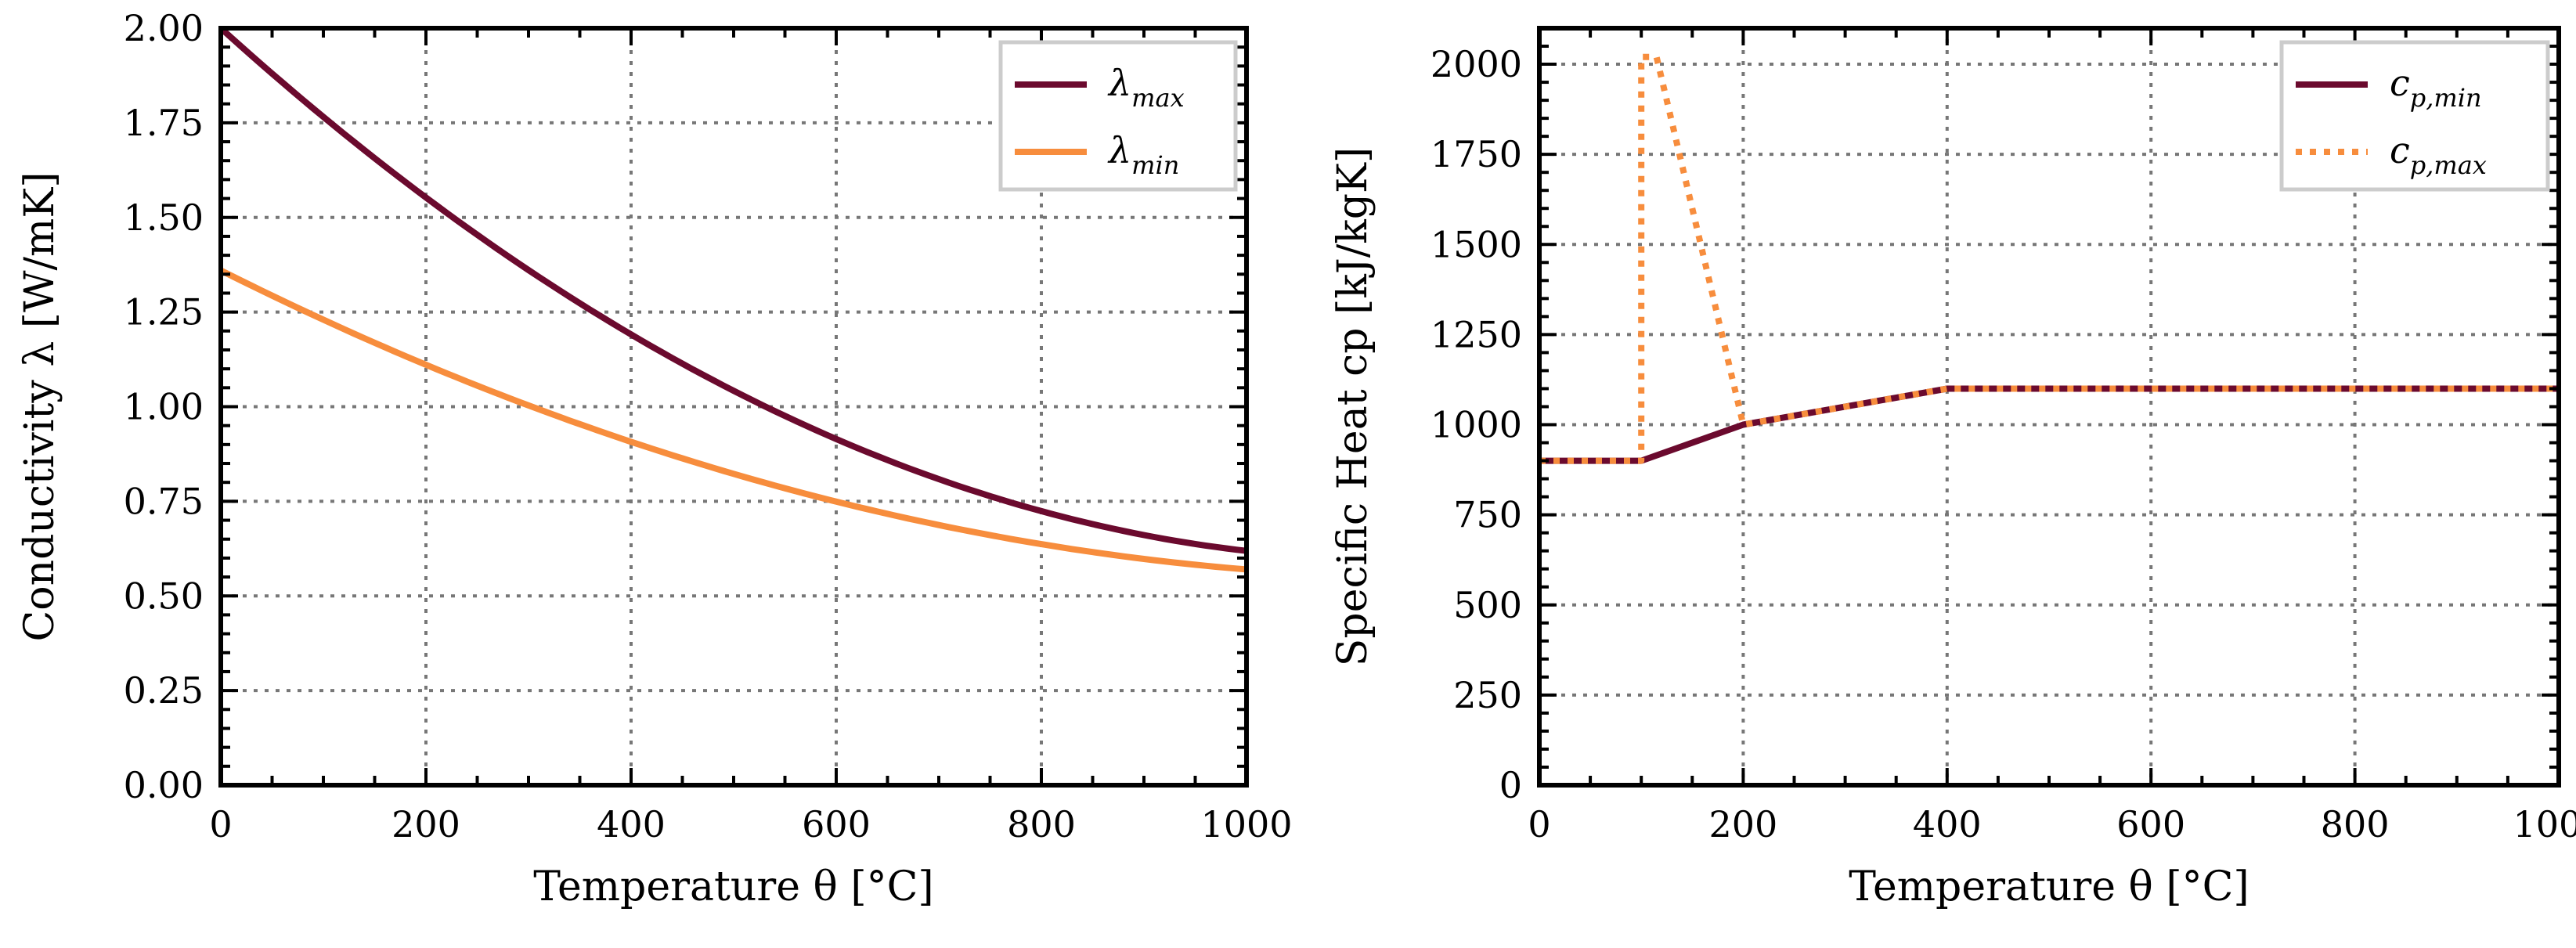  Describe the element at coordinates (2150, 824) in the screenshot. I see `right-xtick-label-3: 600` at that location.